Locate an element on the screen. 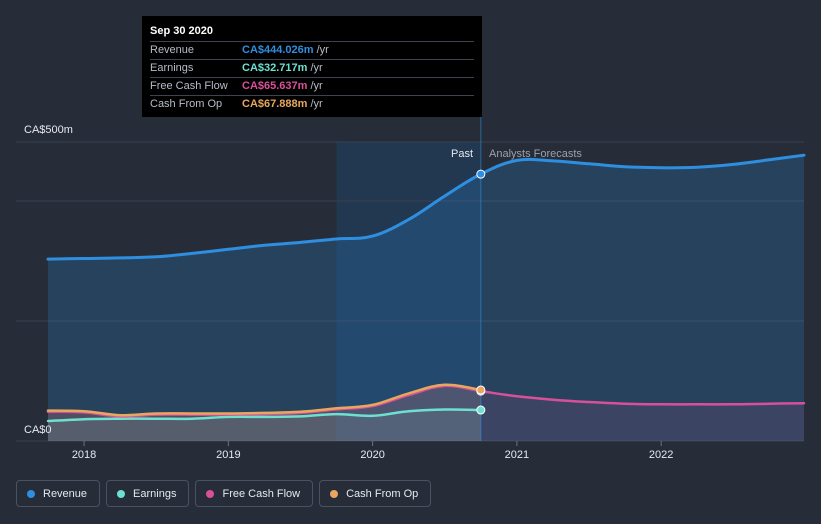 This screenshot has height=524, width=821. legend-label: Cash From Op is located at coordinates (382, 493).